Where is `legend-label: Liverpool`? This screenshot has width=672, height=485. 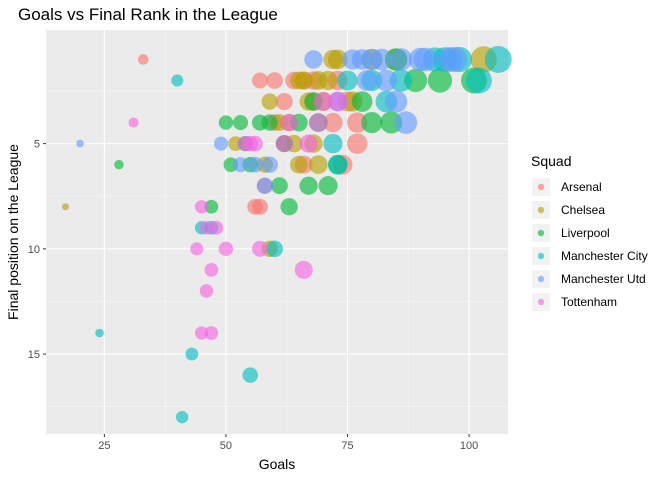 legend-label: Liverpool is located at coordinates (585, 233).